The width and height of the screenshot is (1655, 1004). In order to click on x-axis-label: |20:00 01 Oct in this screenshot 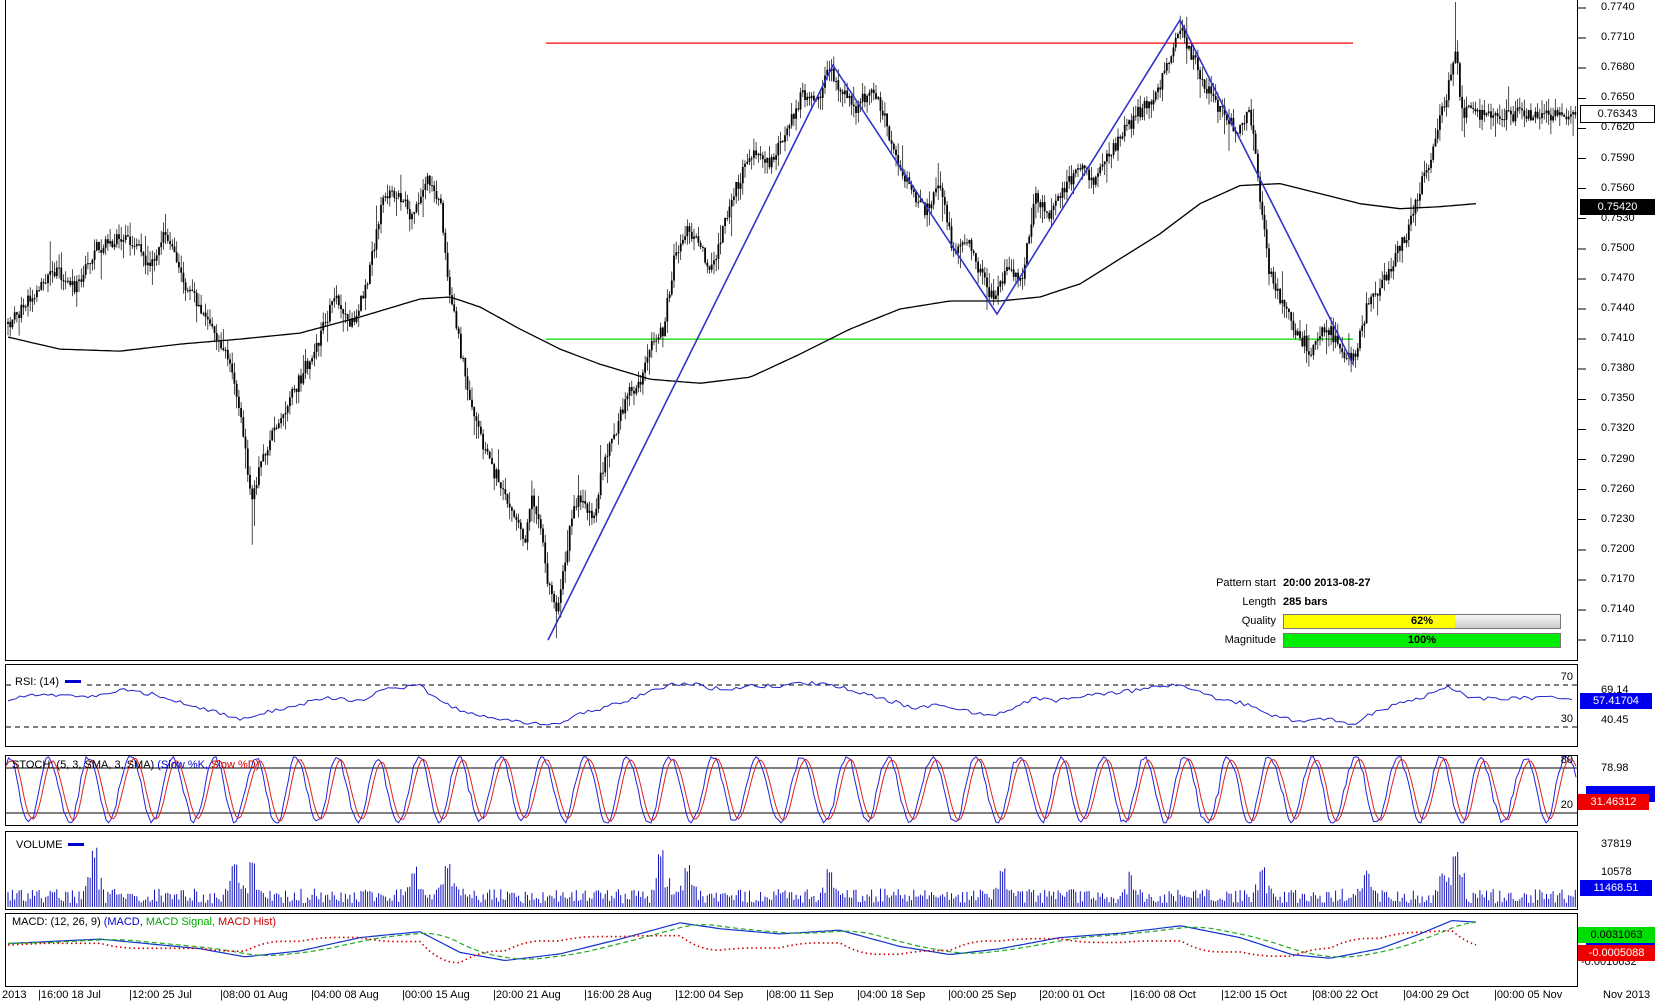, I will do `click(1072, 995)`.